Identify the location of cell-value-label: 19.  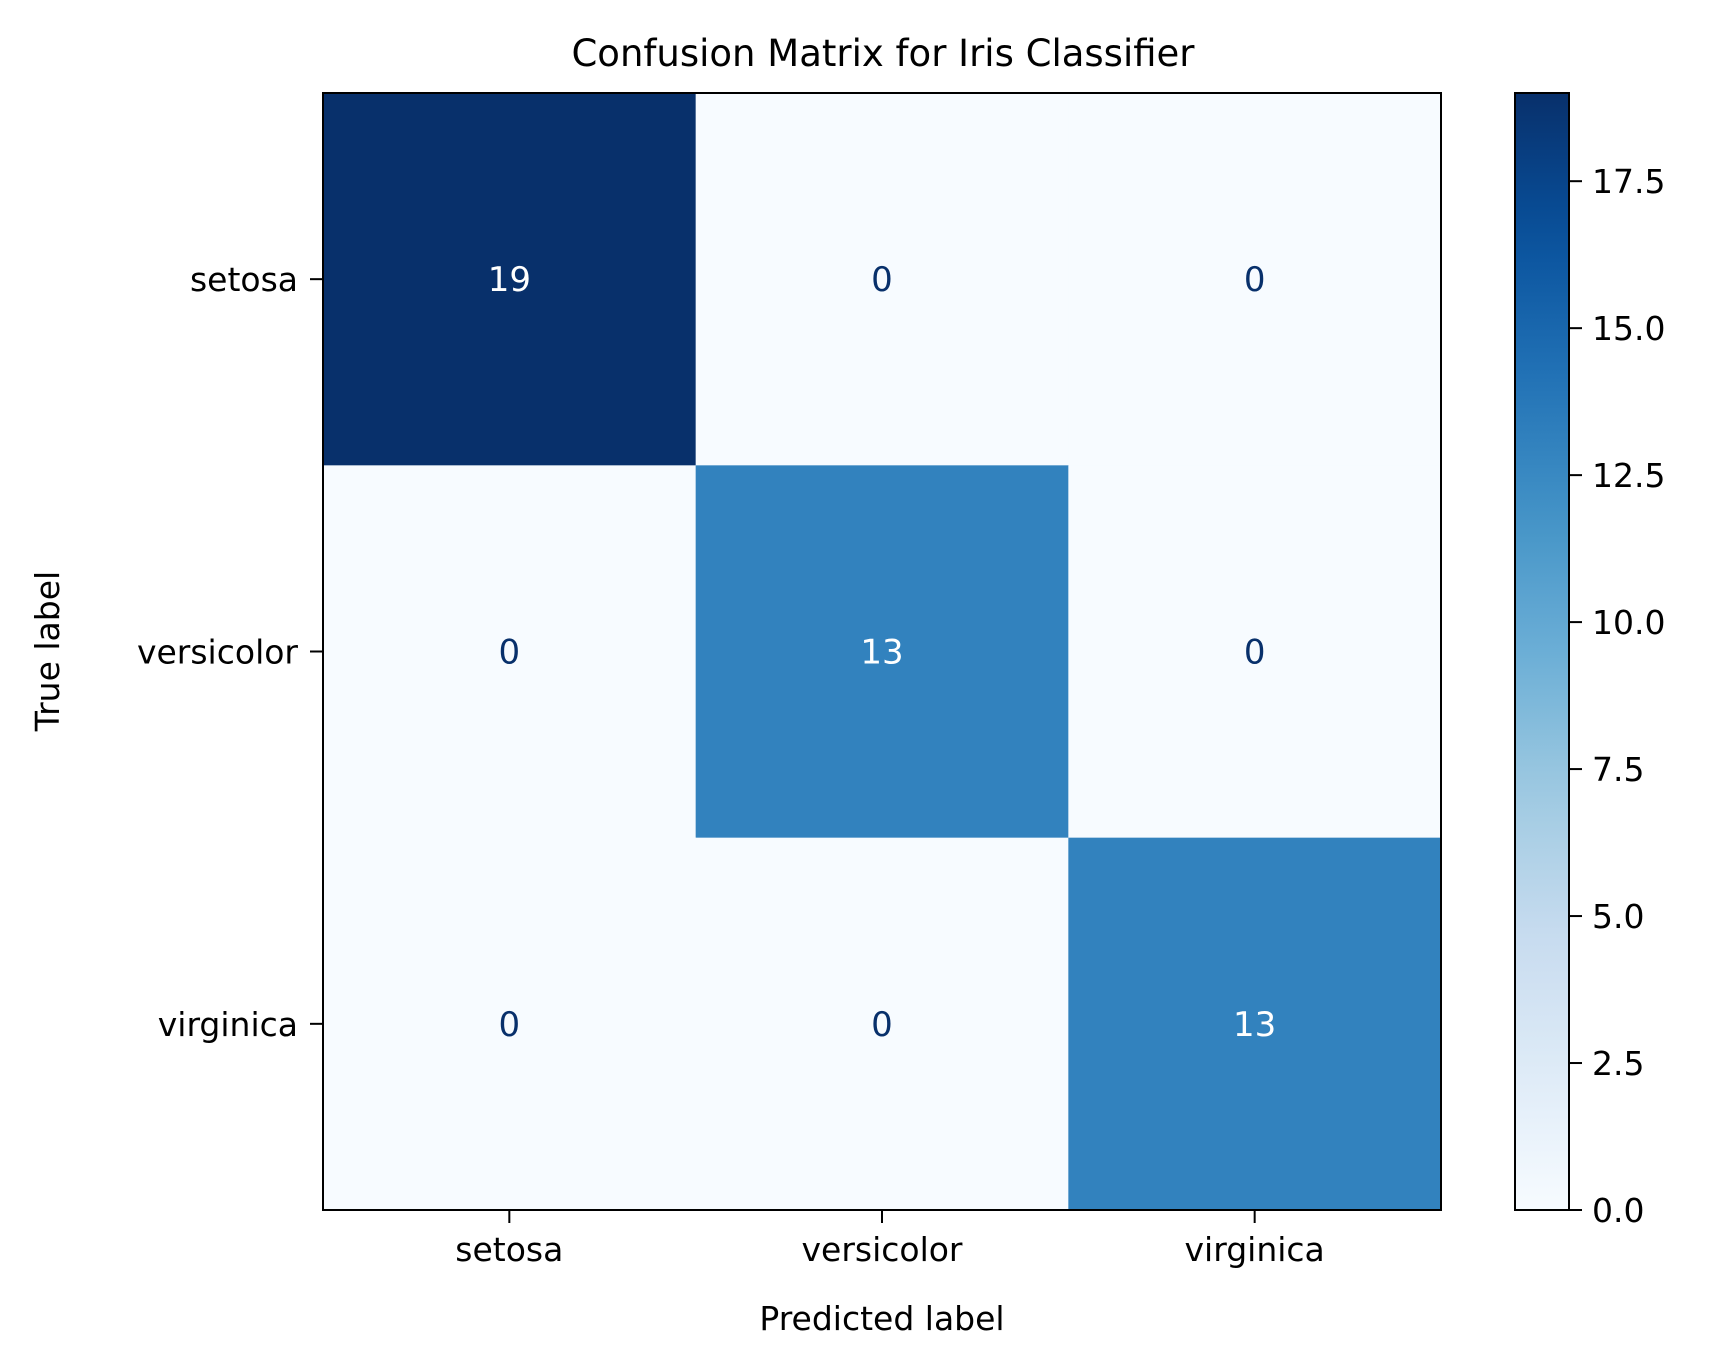
(509, 280).